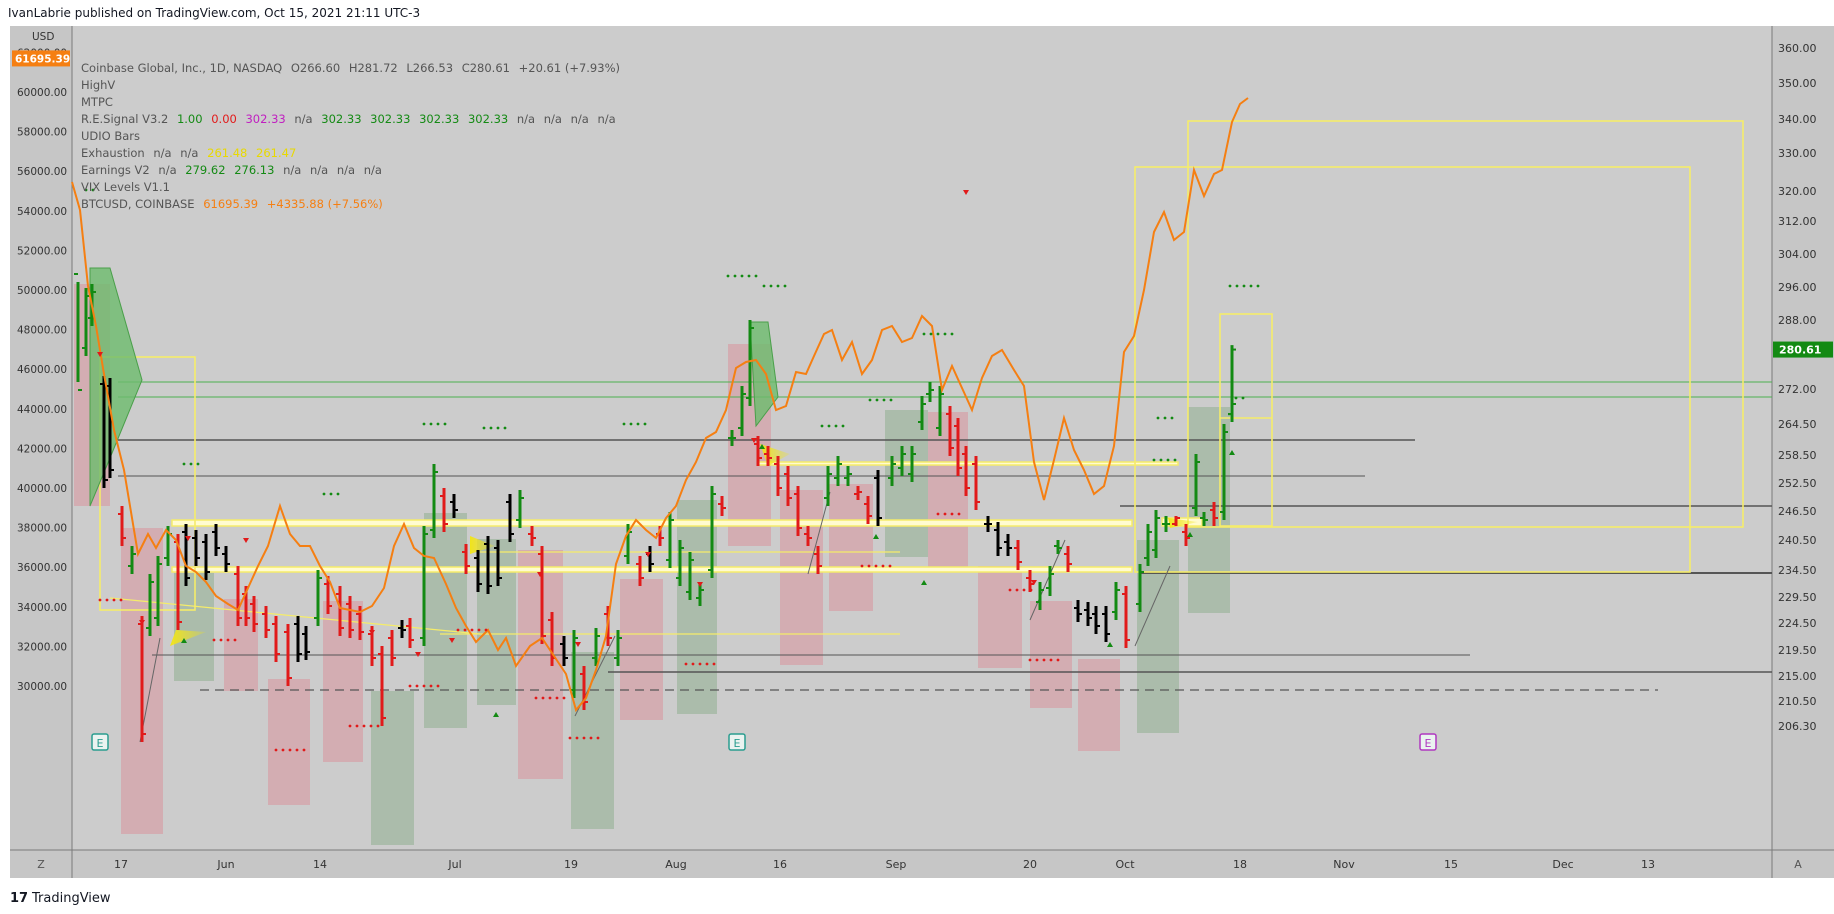 The width and height of the screenshot is (1834, 914). Describe the element at coordinates (1412, 369) in the screenshot. I see `yellow-target-box` at that location.